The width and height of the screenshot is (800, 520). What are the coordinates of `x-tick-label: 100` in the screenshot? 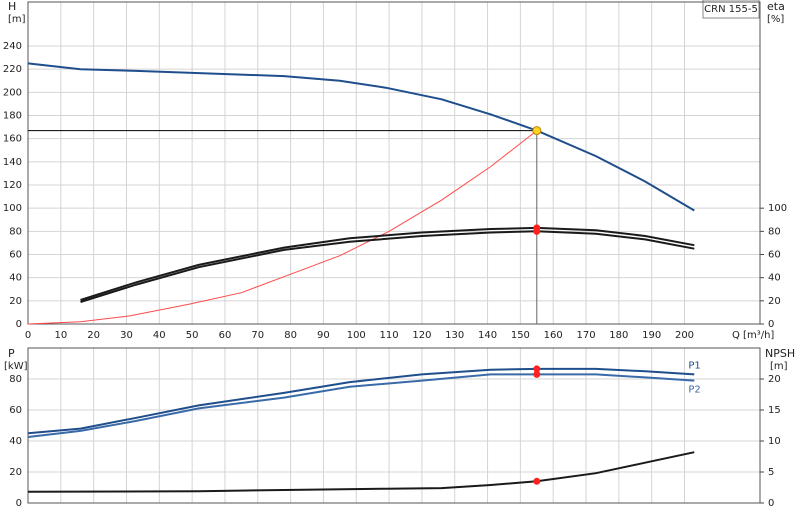 It's located at (356, 335).